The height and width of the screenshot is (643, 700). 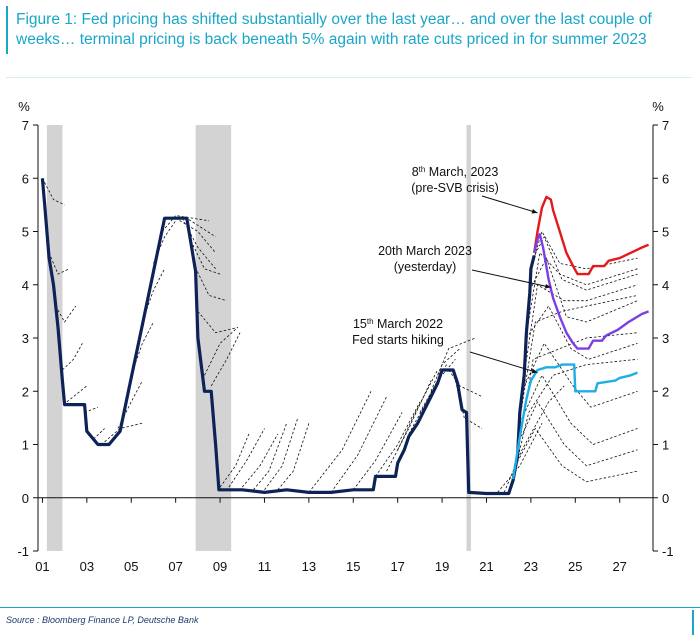 I want to click on y-tick-label-right: 1, so click(x=665, y=445).